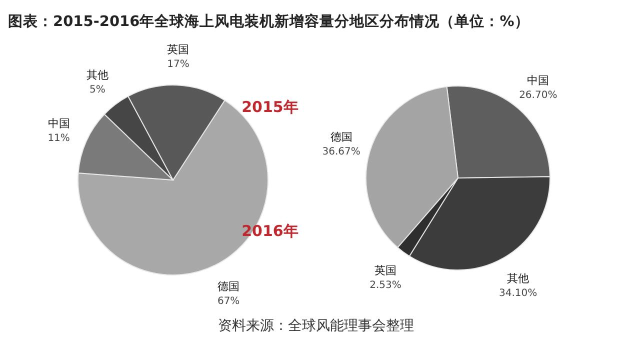 The width and height of the screenshot is (633, 343). Describe the element at coordinates (316, 326) in the screenshot. I see `text: 资料来源：全球风能理事会整理` at that location.